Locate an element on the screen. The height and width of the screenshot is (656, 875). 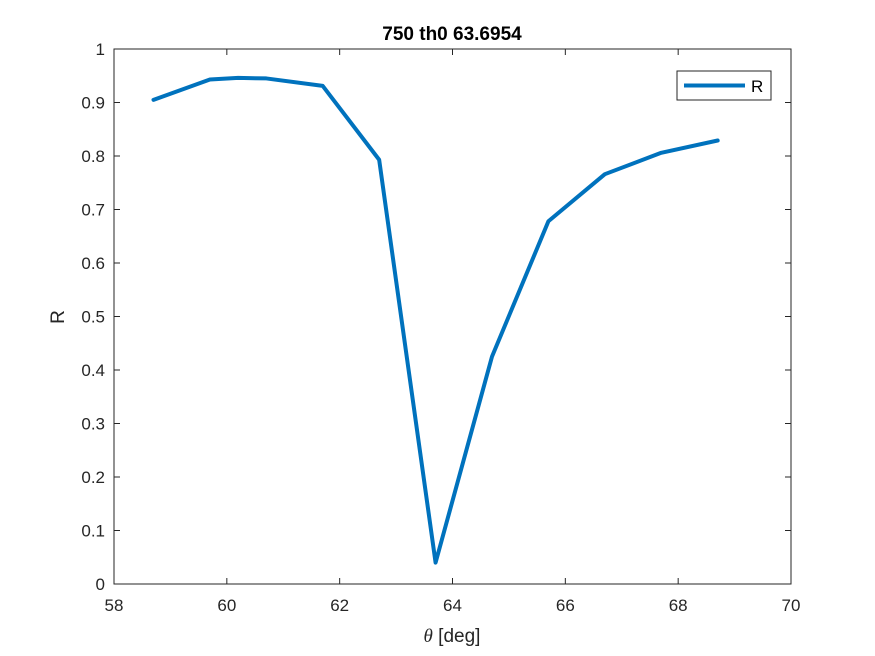
x-tick-label: 66 is located at coordinates (565, 605).